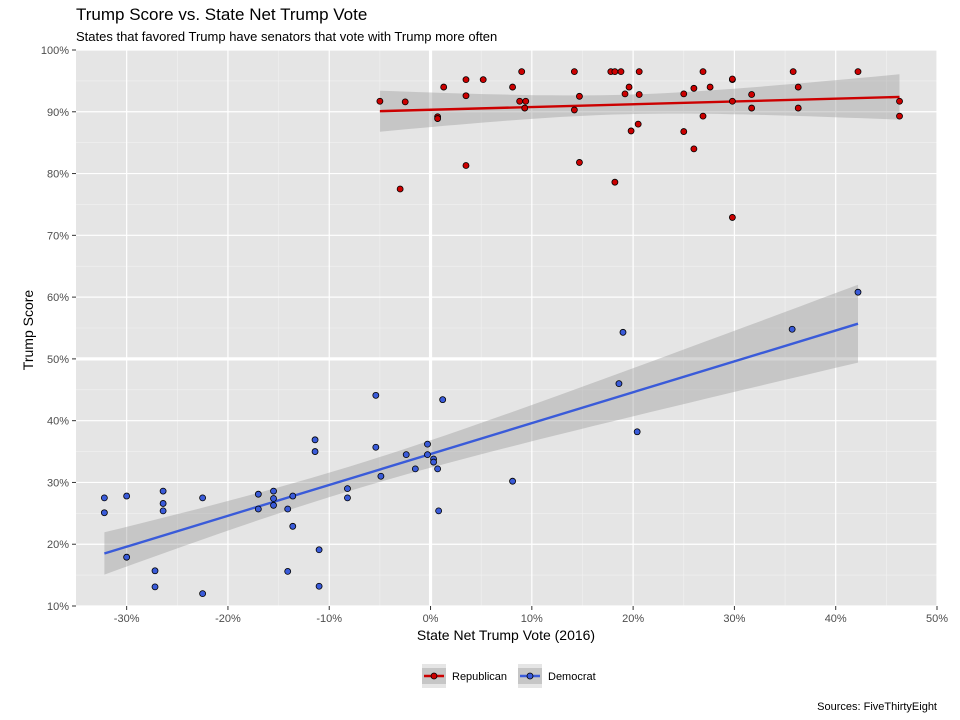 The image size is (960, 720). What do you see at coordinates (221, 14) in the screenshot?
I see `chart-title: Trump Score vs. State Net Trump Vote` at bounding box center [221, 14].